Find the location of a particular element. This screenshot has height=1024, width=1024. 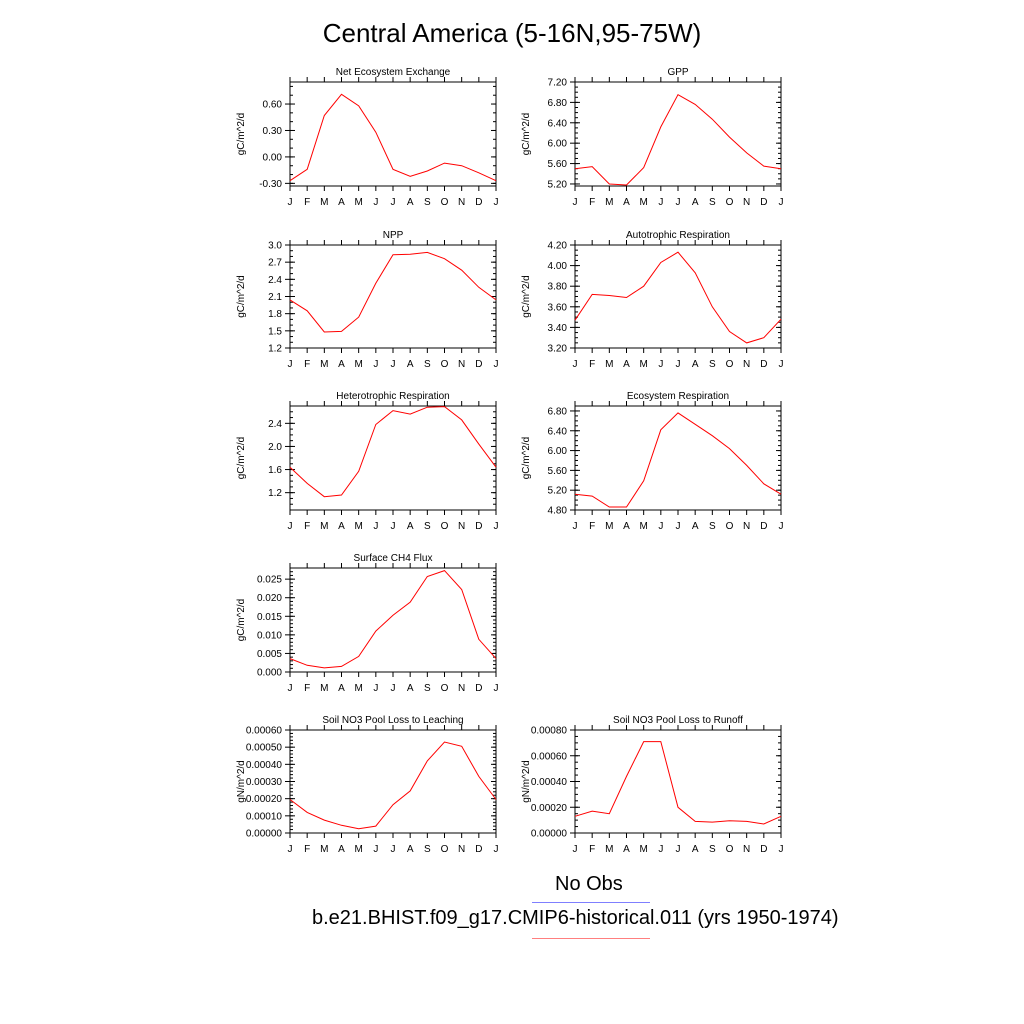

legend-model-line is located at coordinates (591, 938).